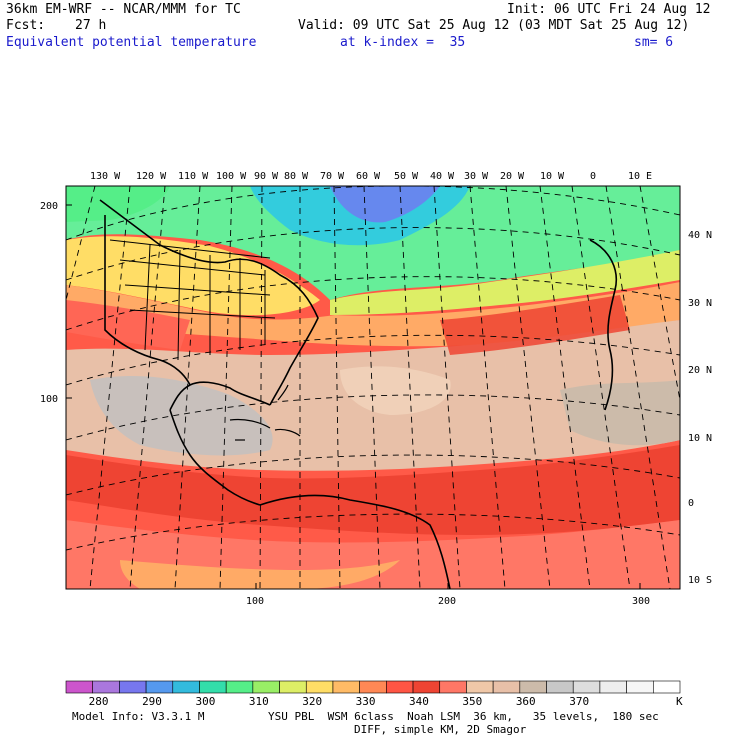  I want to click on lon-label: 10 W, so click(552, 176).